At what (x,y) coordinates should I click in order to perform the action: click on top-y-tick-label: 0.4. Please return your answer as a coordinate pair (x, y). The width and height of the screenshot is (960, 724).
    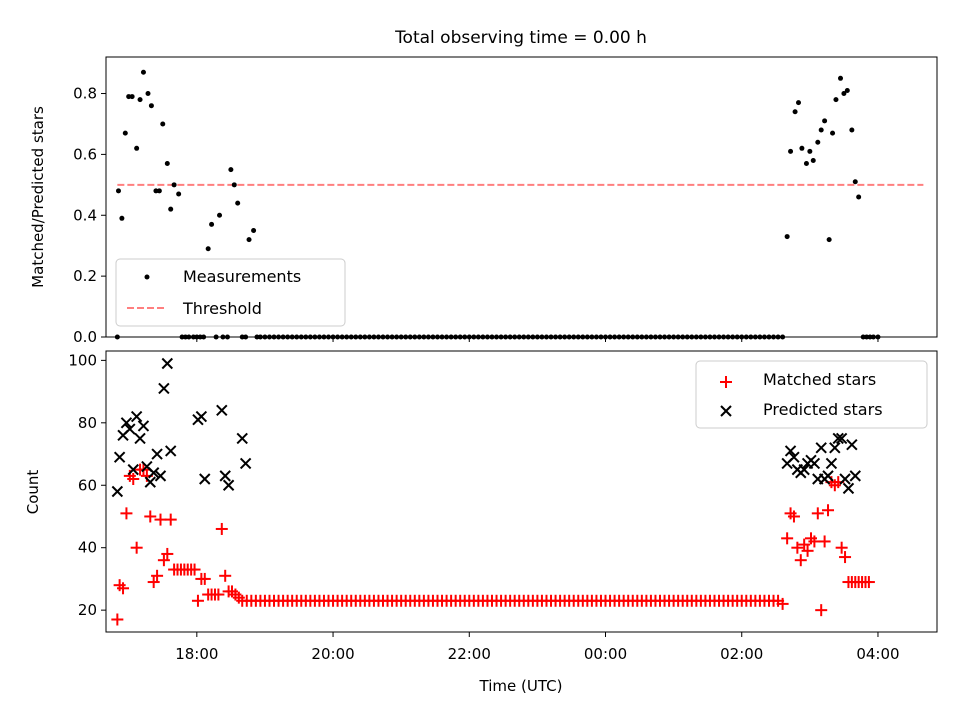
    Looking at the image, I should click on (85, 215).